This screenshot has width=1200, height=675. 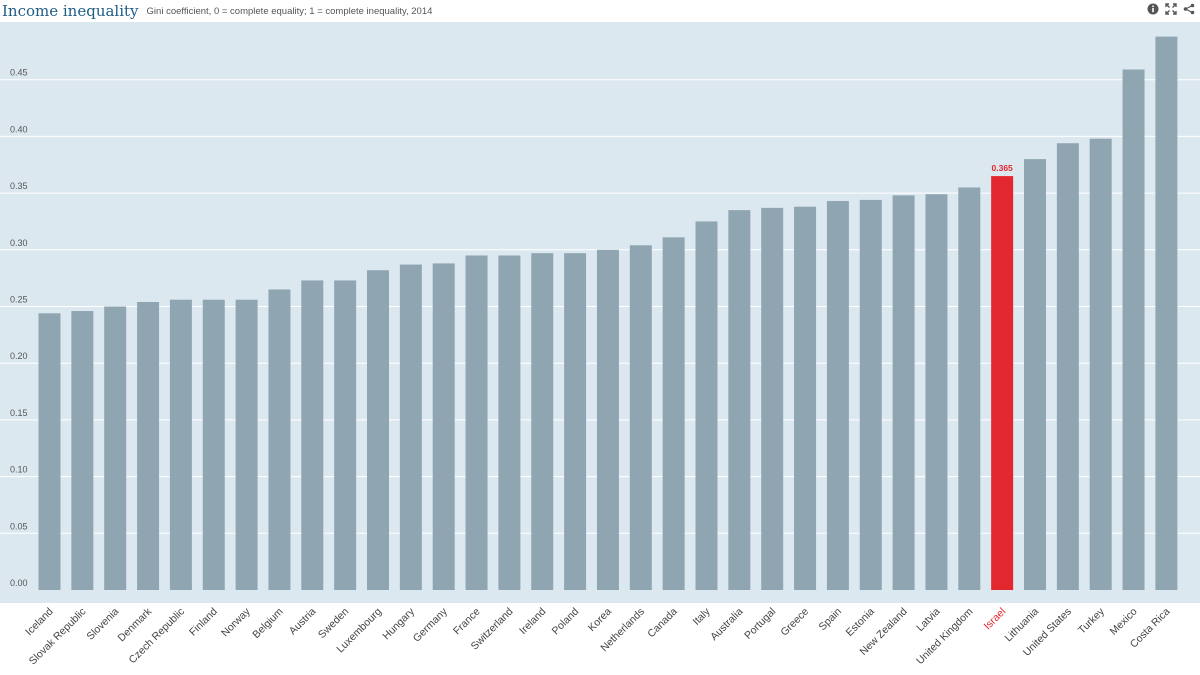 What do you see at coordinates (575, 421) in the screenshot?
I see `bar-poland` at bounding box center [575, 421].